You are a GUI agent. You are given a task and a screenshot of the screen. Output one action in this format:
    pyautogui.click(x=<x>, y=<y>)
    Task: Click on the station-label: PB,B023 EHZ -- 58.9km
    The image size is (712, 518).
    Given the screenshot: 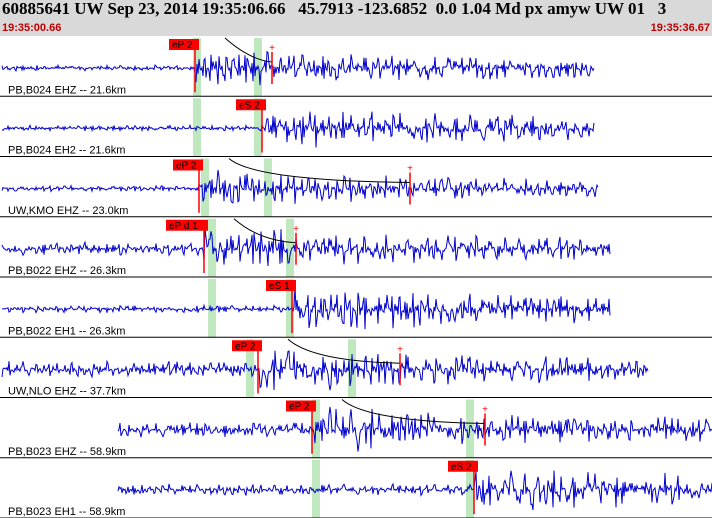 What is the action you would take?
    pyautogui.click(x=67, y=452)
    